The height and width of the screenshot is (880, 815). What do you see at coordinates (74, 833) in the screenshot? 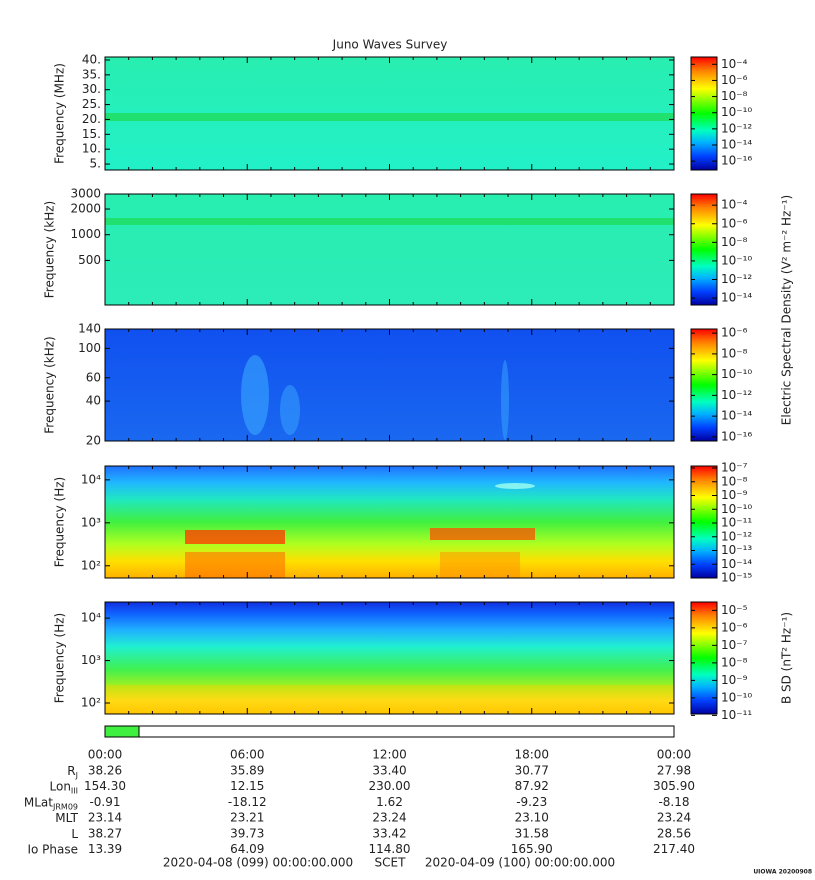
I see `ephemeris-label: L` at bounding box center [74, 833].